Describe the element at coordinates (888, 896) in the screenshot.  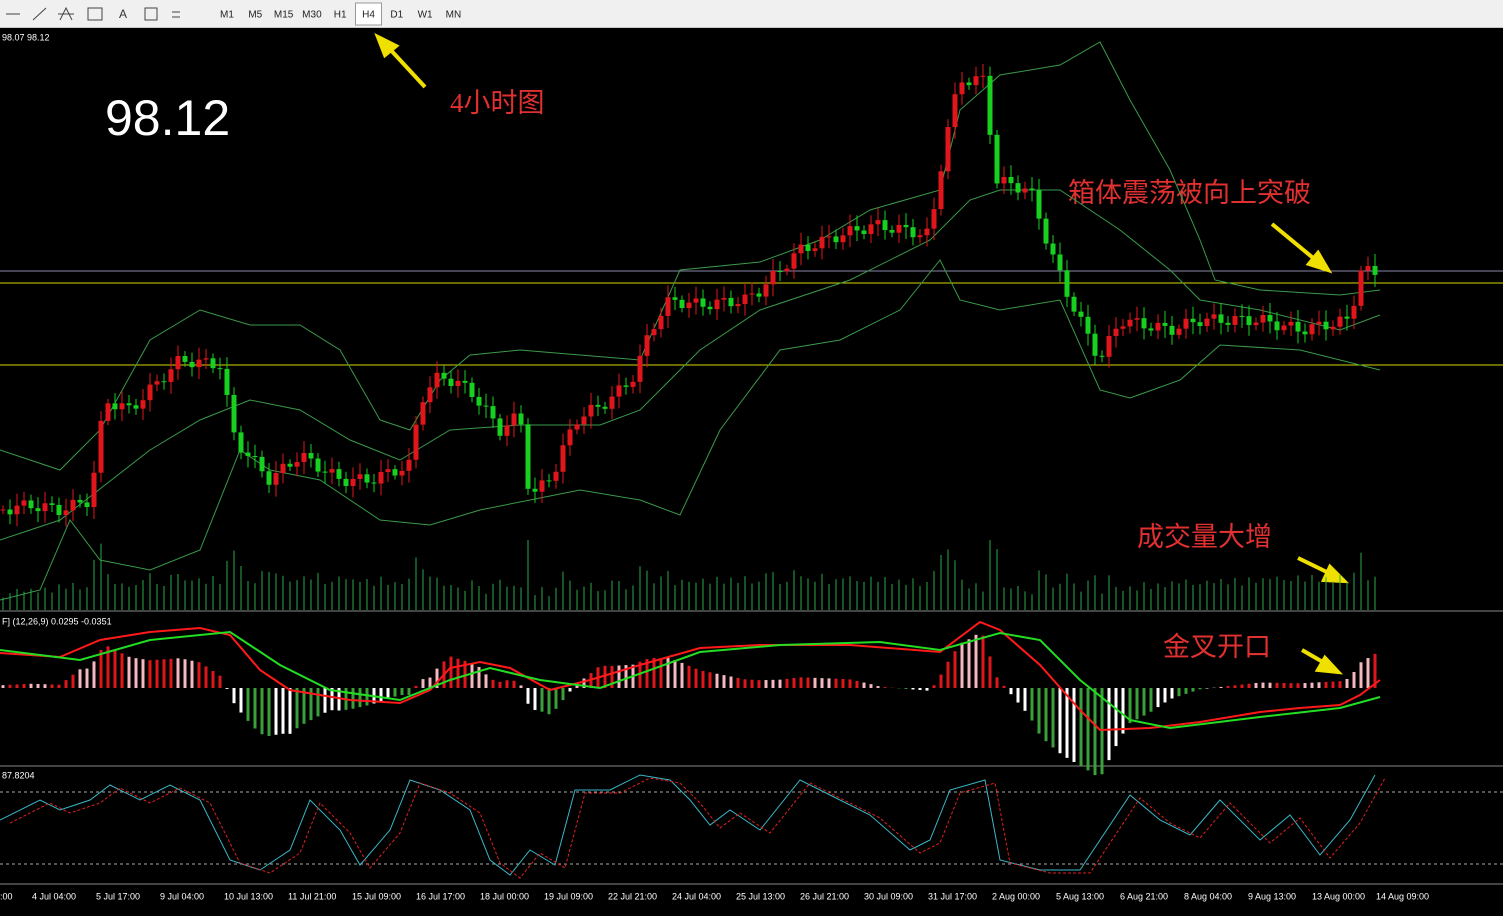
I see `time-label: 30 Jul 09:00` at that location.